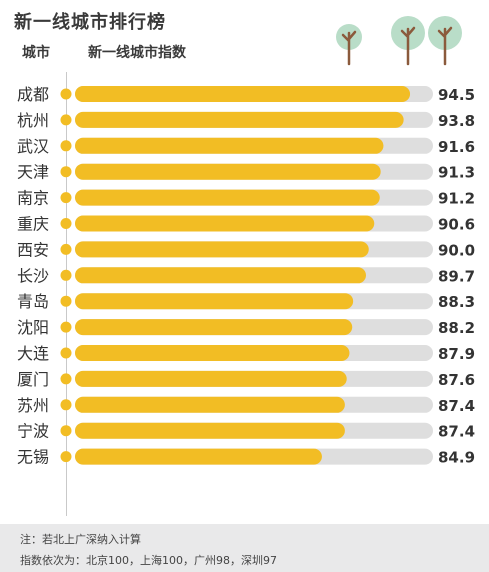  Describe the element at coordinates (456, 354) in the screenshot. I see `value-label: 87.9` at that location.